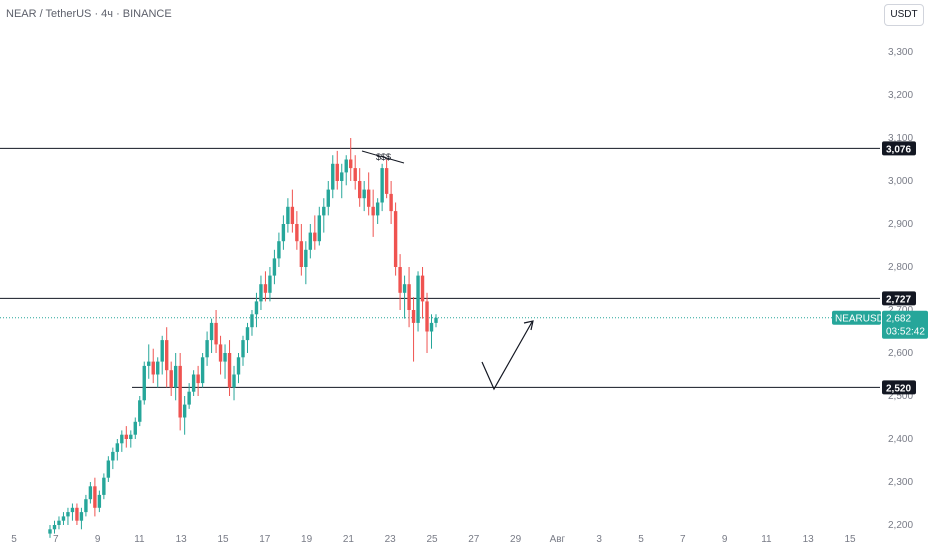 The width and height of the screenshot is (932, 550). I want to click on currency-button: USDT, so click(904, 15).